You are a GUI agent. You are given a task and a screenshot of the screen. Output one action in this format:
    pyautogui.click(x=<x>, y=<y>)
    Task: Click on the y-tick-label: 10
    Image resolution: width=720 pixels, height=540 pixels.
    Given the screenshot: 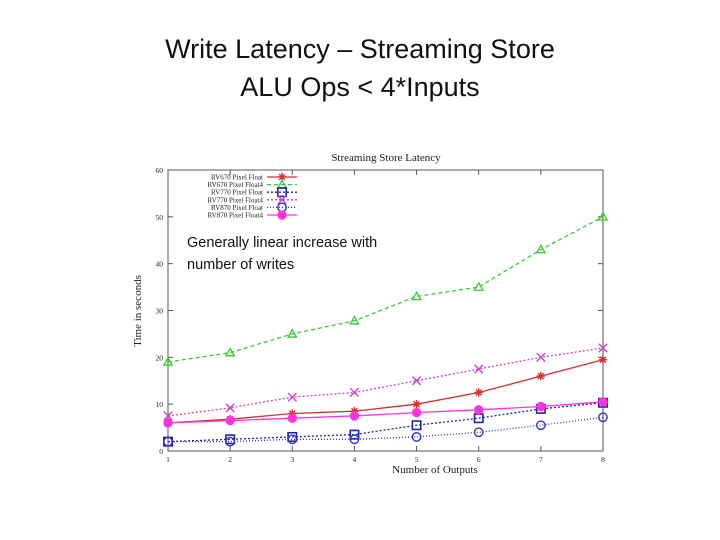 What is the action you would take?
    pyautogui.click(x=160, y=404)
    